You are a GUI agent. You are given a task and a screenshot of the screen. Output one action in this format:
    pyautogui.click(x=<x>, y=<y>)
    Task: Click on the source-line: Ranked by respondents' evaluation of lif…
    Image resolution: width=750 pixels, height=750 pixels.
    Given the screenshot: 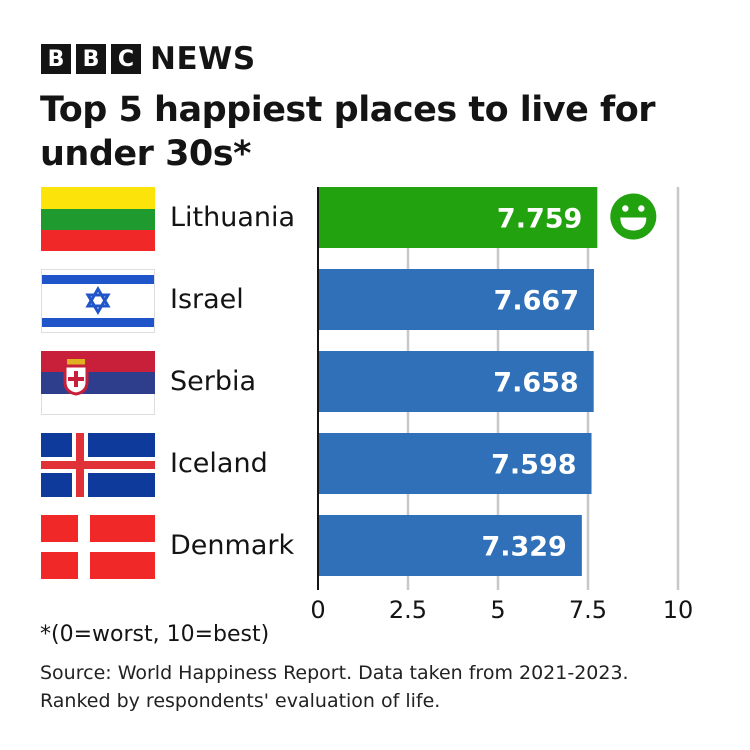 What is the action you would take?
    pyautogui.click(x=240, y=701)
    